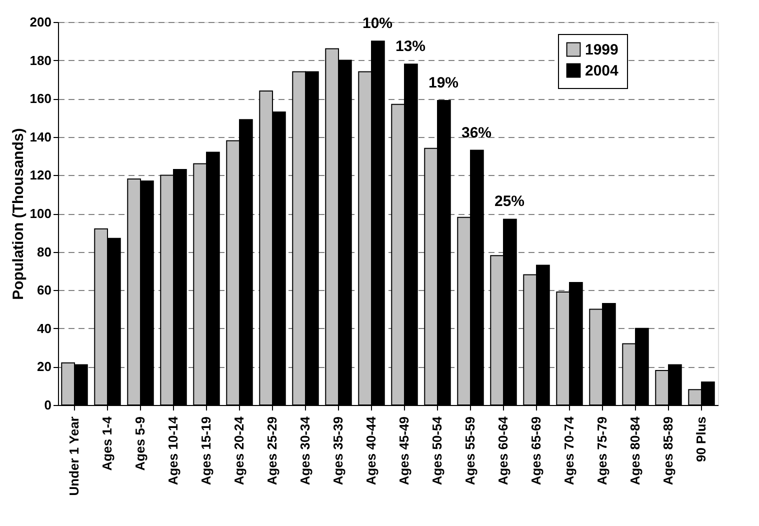 The width and height of the screenshot is (759, 526). I want to click on x-tick-label: Ages 80-84, so click(635, 451).